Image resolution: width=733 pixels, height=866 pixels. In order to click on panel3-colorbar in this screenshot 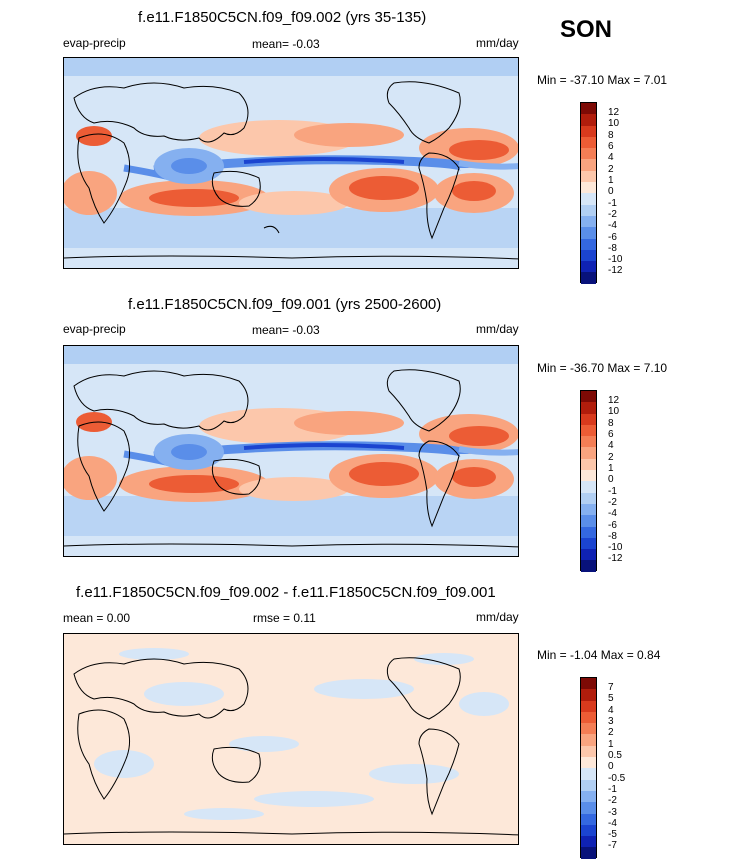, I will do `click(588, 768)`.